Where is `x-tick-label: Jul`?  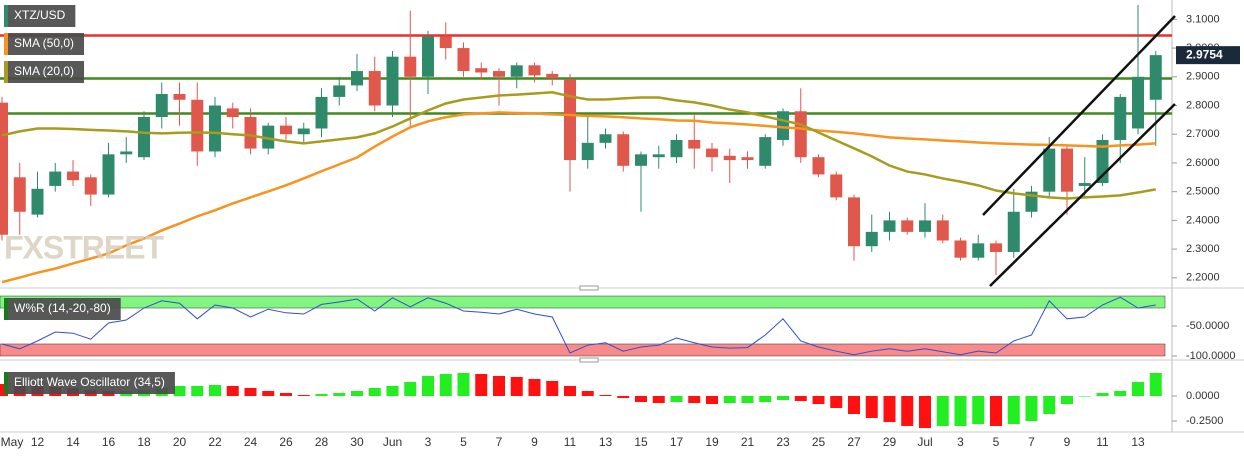 x-tick-label: Jul is located at coordinates (924, 442).